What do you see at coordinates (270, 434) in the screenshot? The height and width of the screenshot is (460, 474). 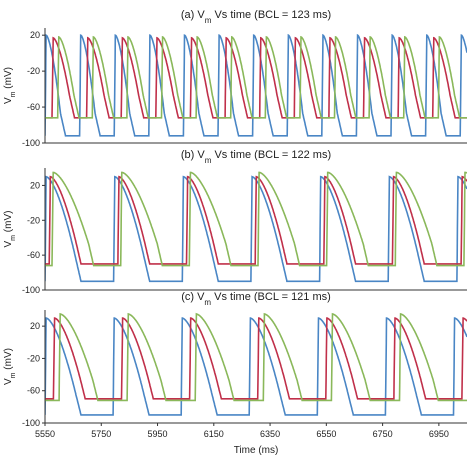 I see `x-tick-label: 6350` at bounding box center [270, 434].